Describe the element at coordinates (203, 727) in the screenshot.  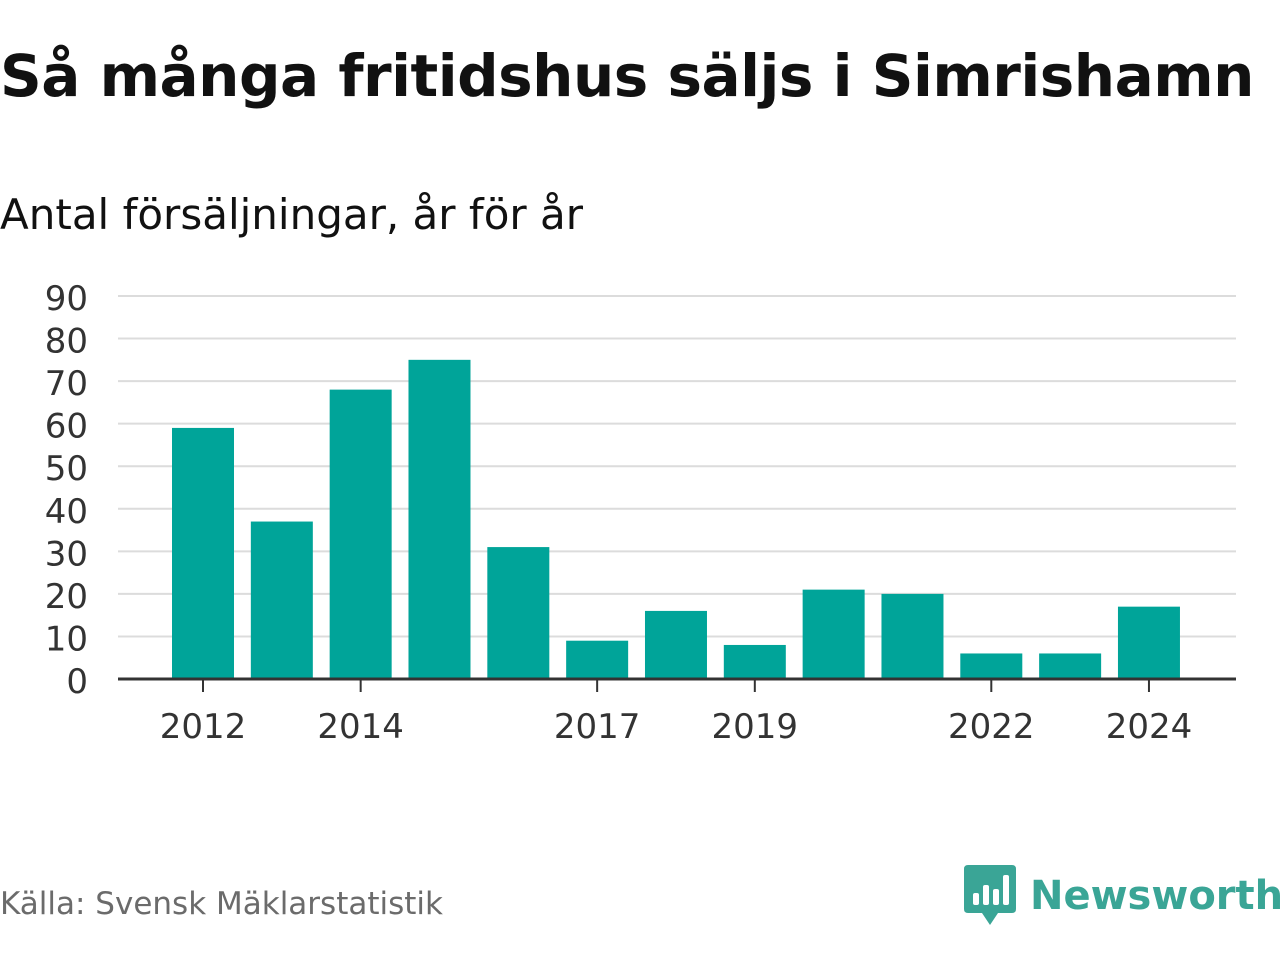
I see `x-tick-label: 2012` at that location.